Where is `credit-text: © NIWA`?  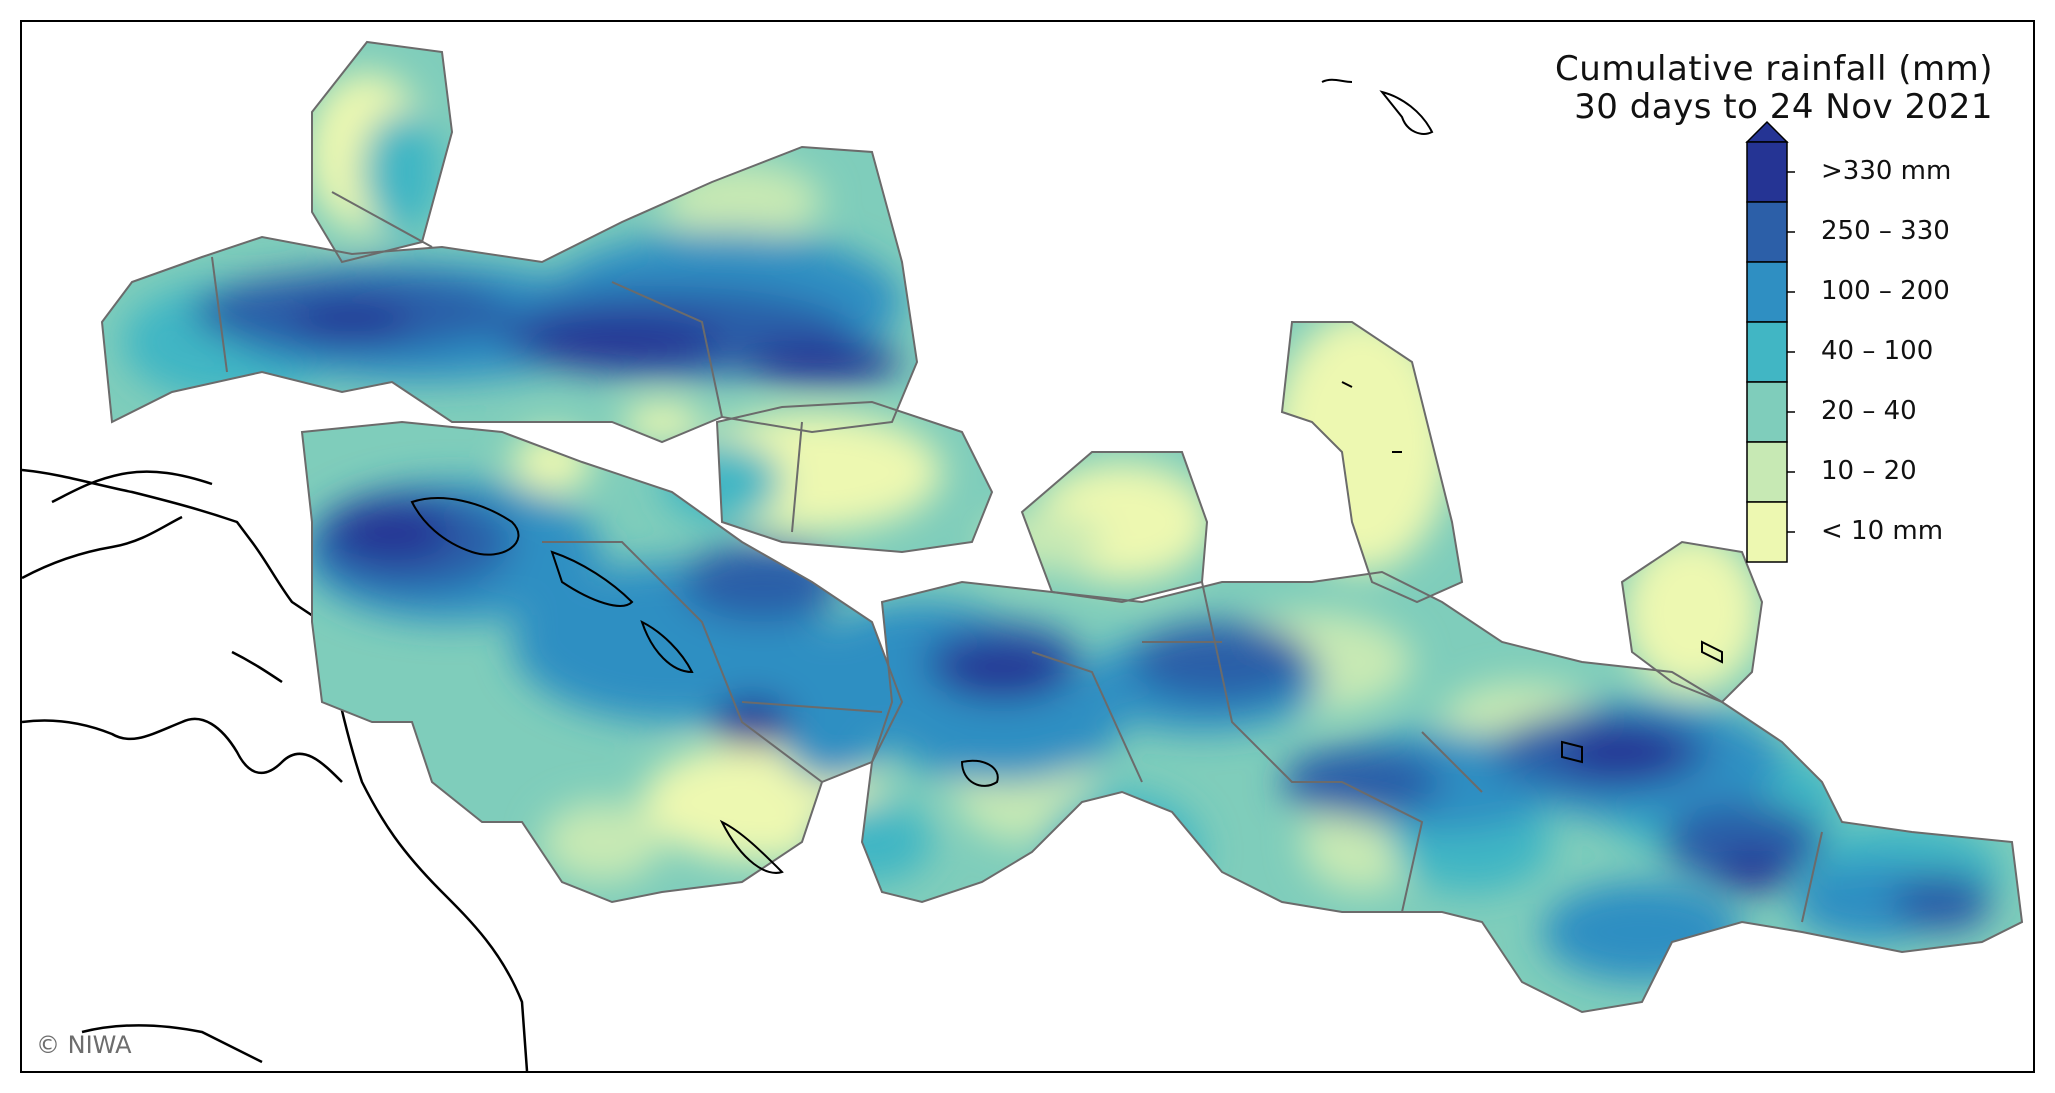 credit-text: © NIWA is located at coordinates (84, 1045).